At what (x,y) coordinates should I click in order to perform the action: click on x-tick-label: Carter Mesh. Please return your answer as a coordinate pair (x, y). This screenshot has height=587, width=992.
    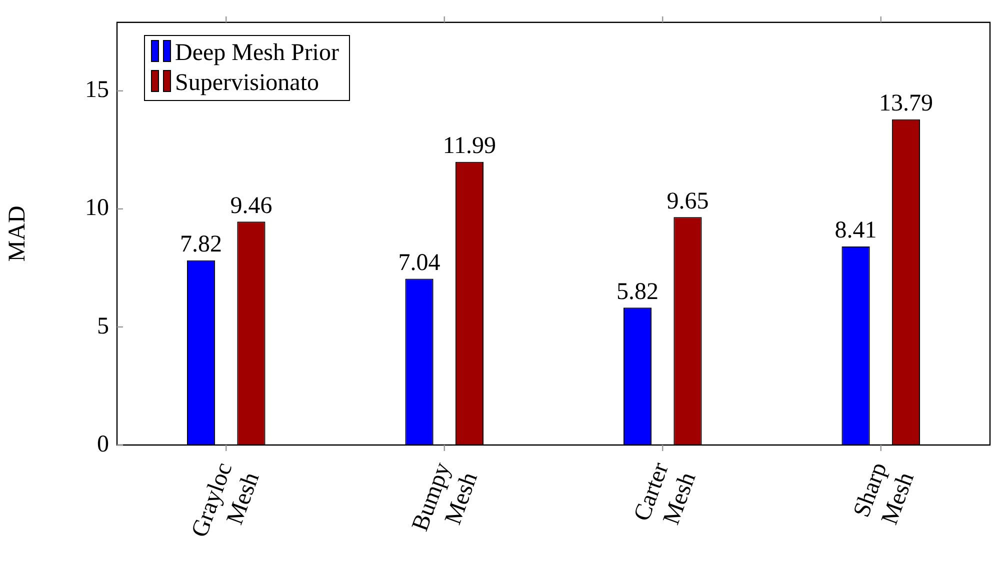
    Looking at the image, I should click on (665, 493).